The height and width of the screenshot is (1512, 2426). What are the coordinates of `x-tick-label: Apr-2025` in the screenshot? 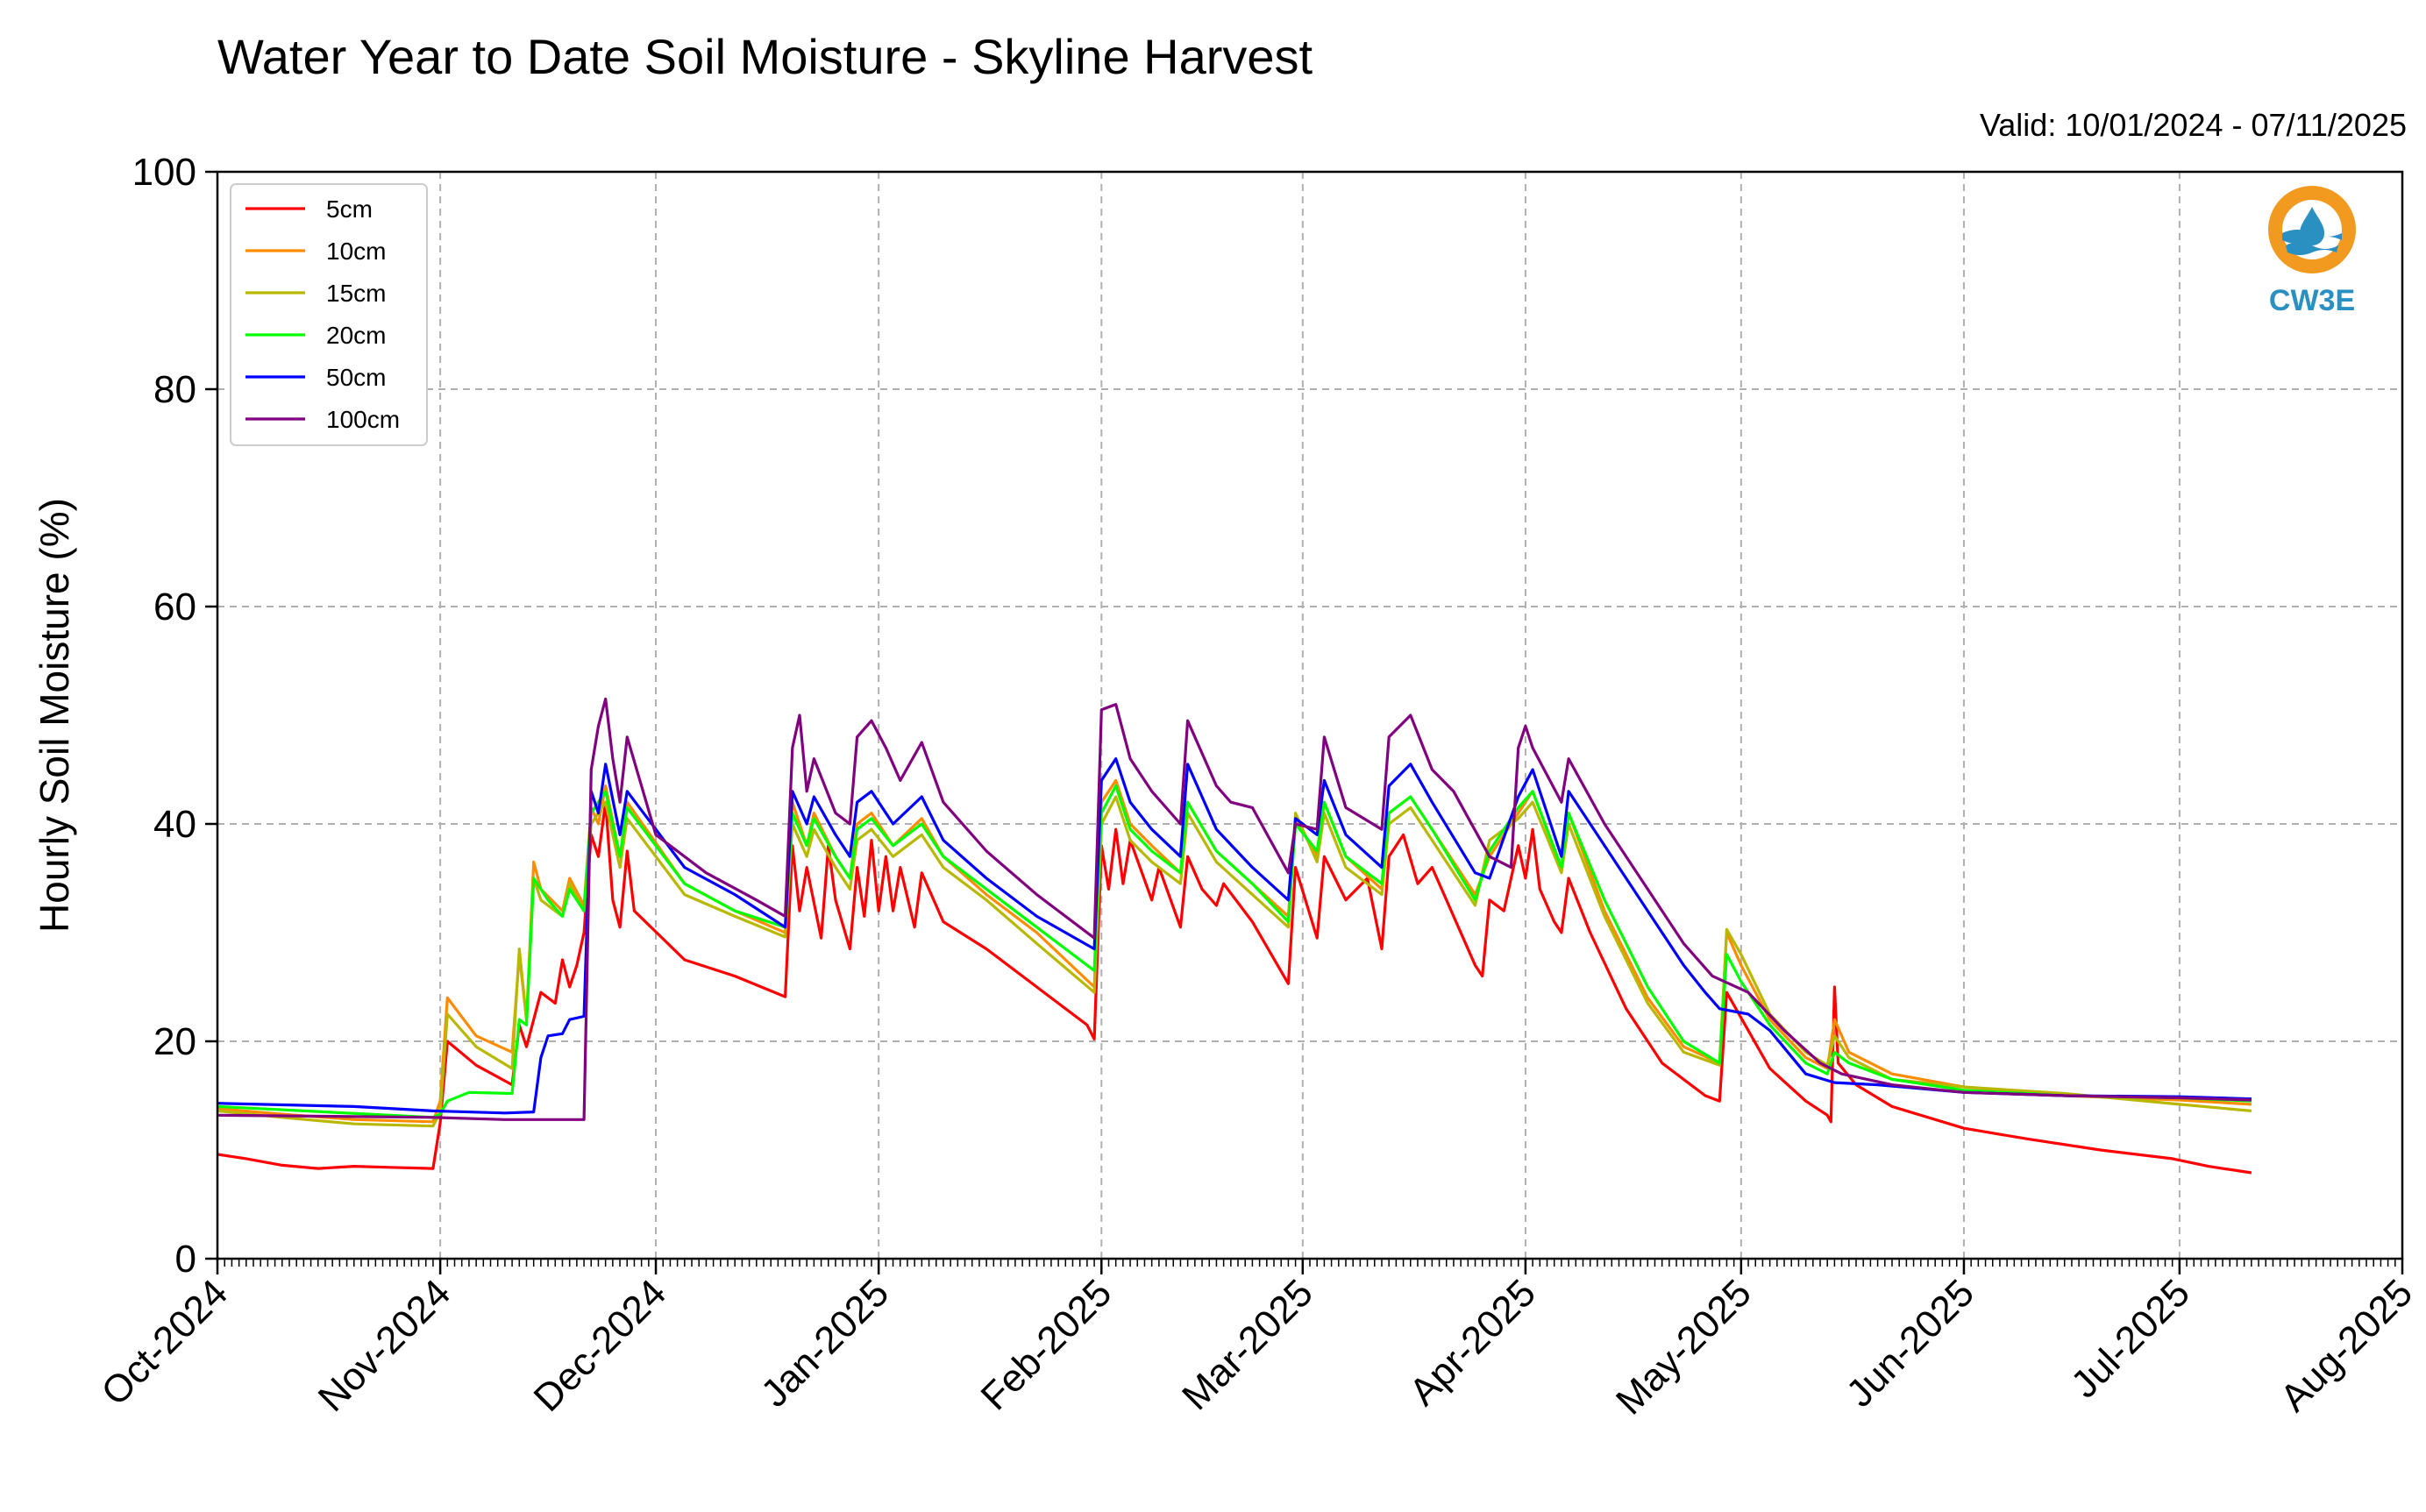 It's located at (1472, 1342).